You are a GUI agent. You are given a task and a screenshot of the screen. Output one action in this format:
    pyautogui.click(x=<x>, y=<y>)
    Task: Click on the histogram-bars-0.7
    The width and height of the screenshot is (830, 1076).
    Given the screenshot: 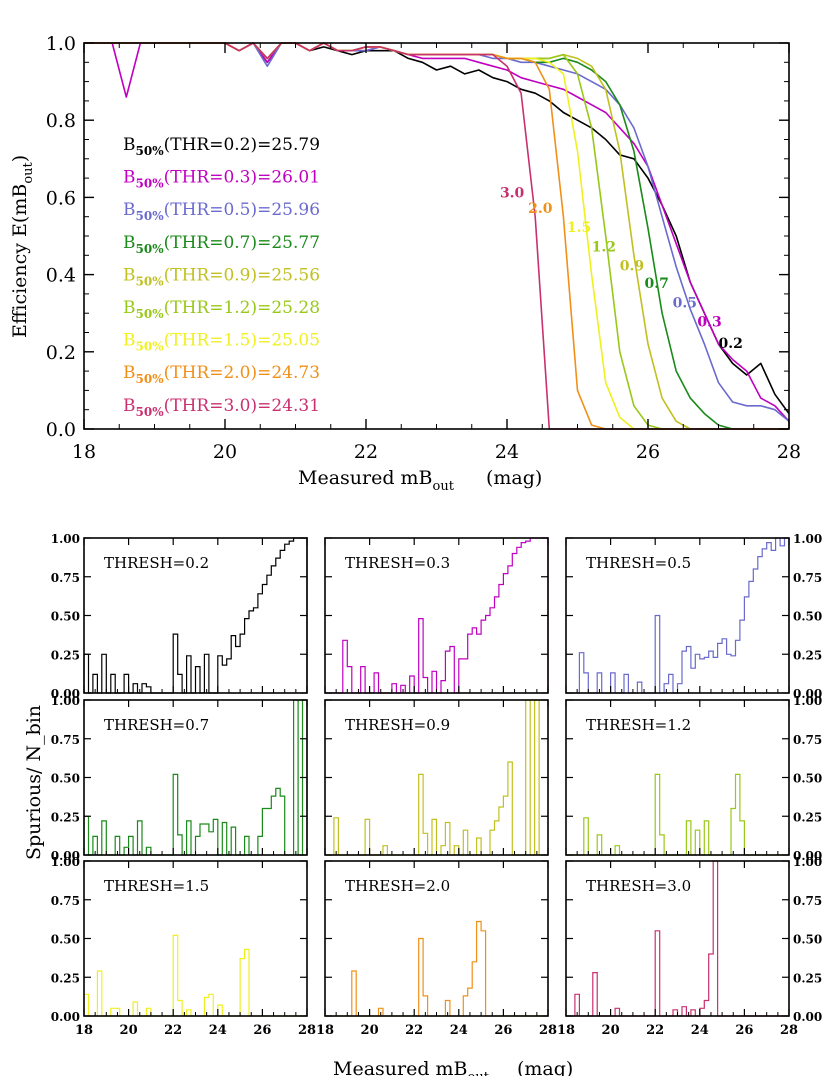 What is the action you would take?
    pyautogui.click(x=195, y=777)
    